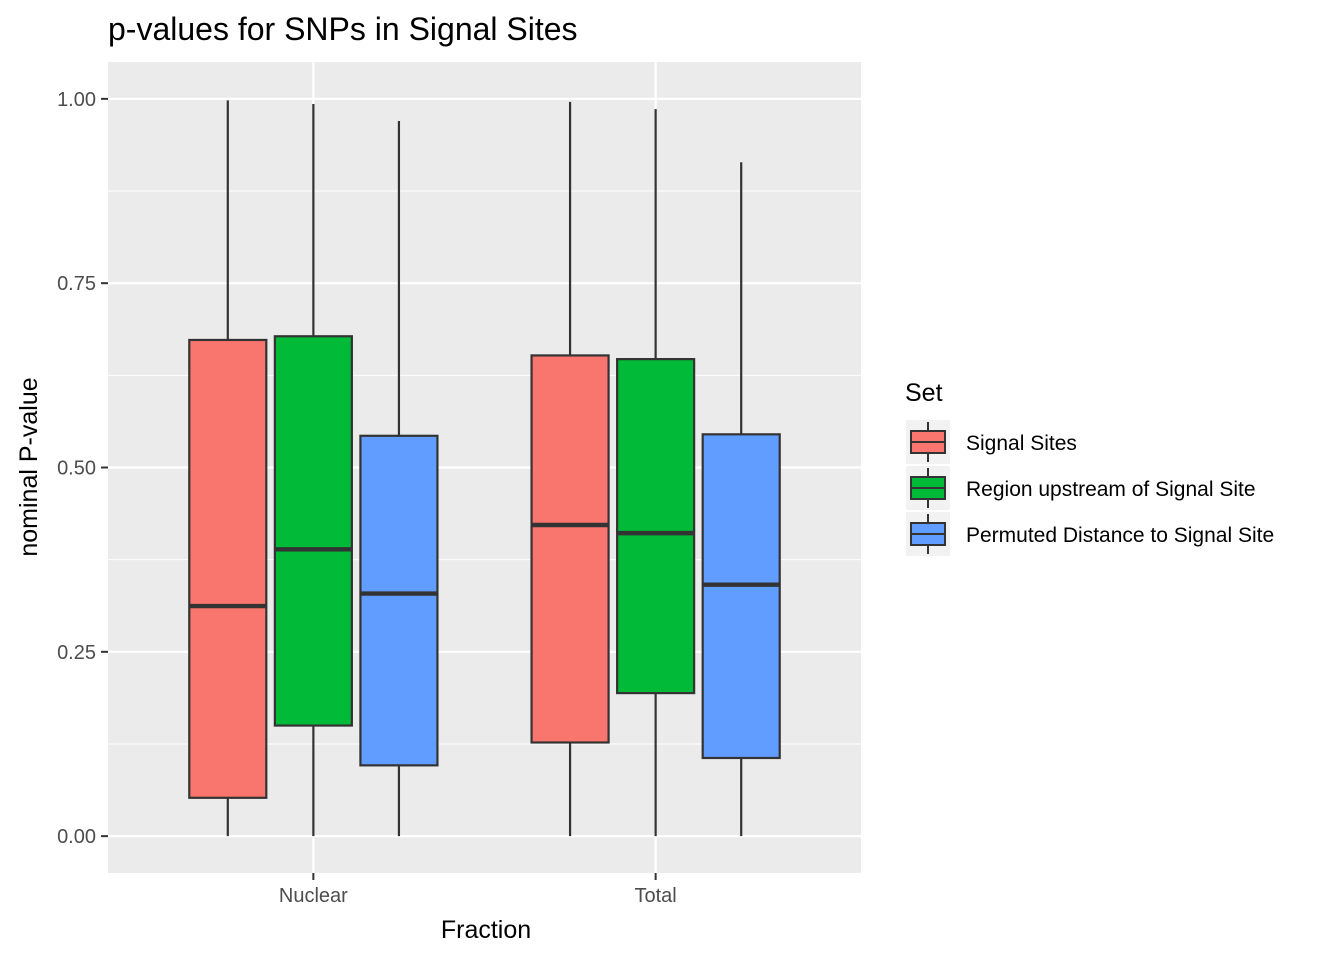  Describe the element at coordinates (76, 653) in the screenshot. I see `y-tick-label: 0.25` at that location.